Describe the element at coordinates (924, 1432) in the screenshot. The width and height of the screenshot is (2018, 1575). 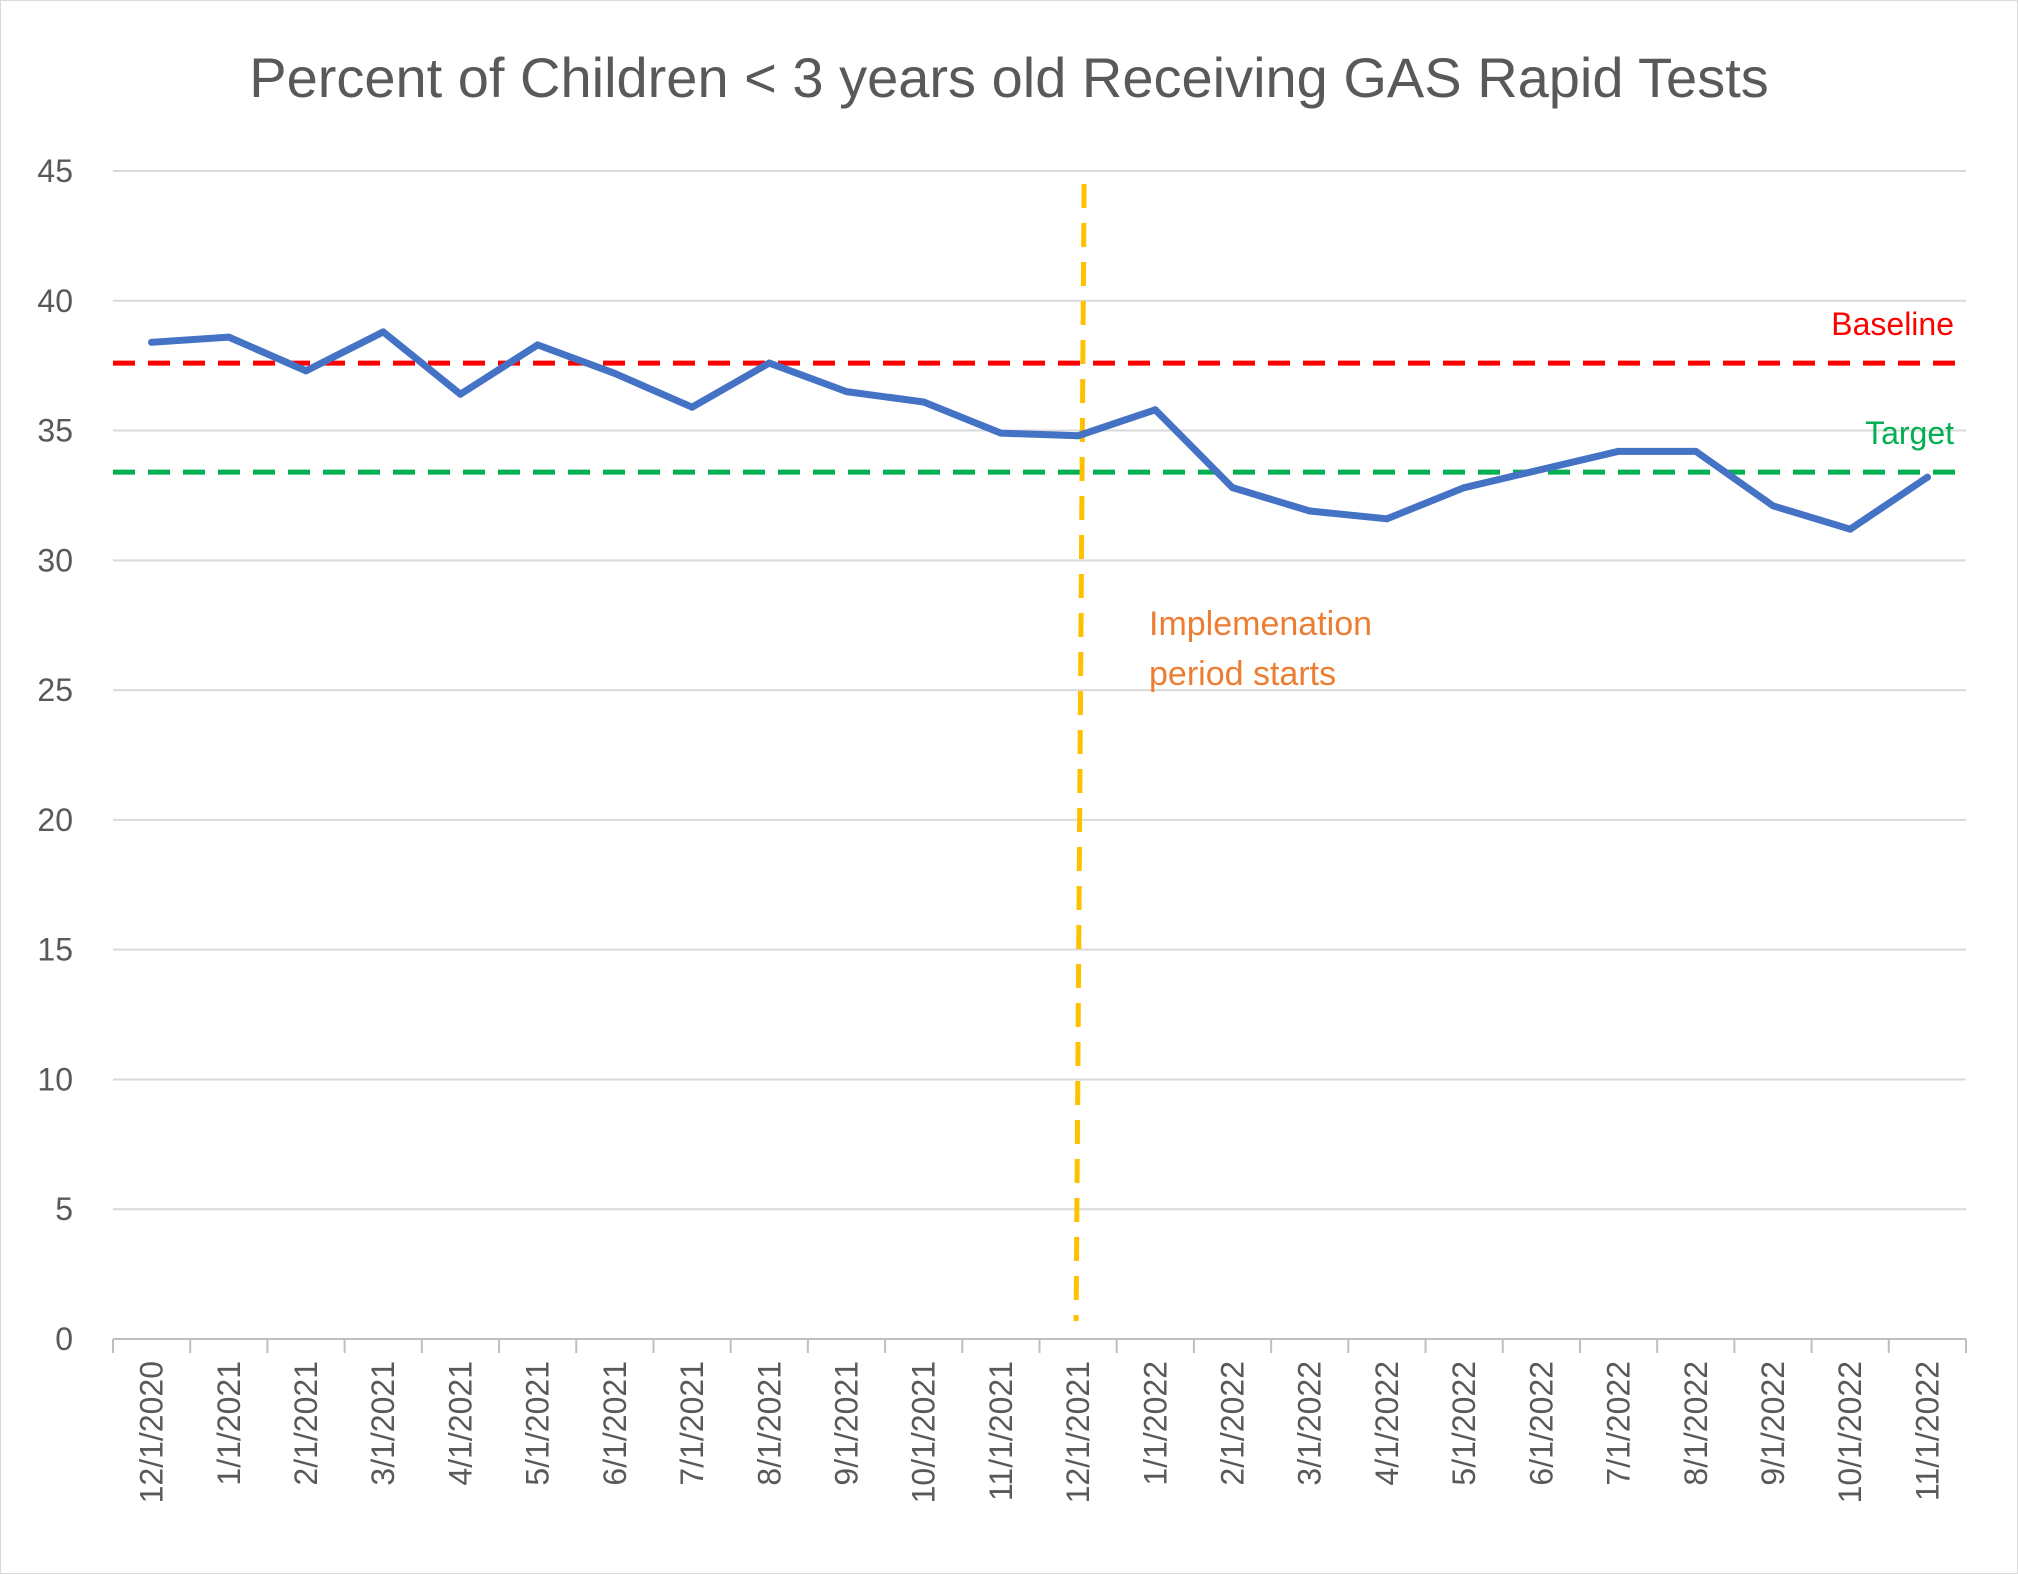
I see `x-tick-label: 10/1/2021` at that location.